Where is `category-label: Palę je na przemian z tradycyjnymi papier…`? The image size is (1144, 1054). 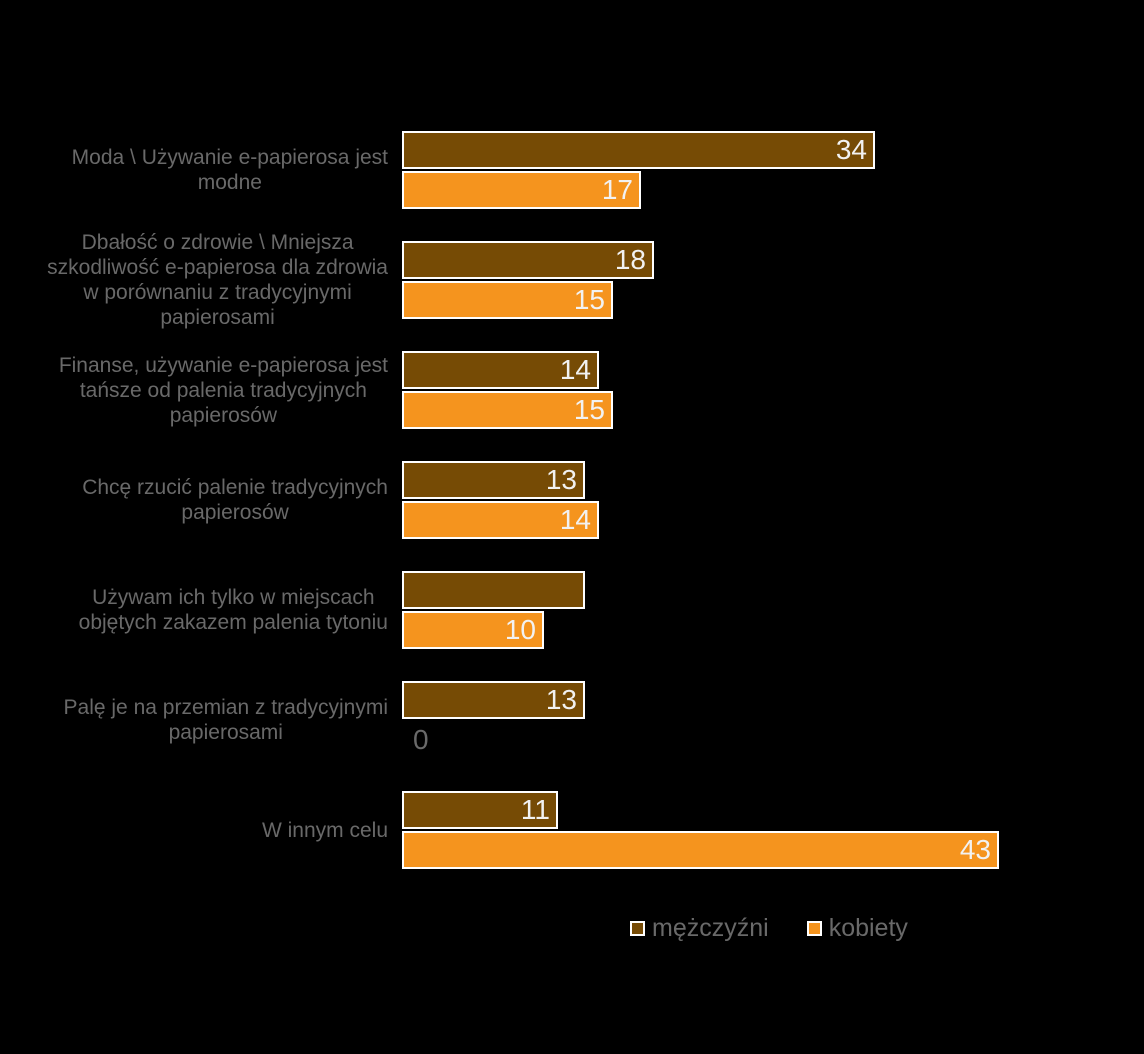
category-label: Palę je na przemian z tradycyjnymi papier… is located at coordinates (225, 720).